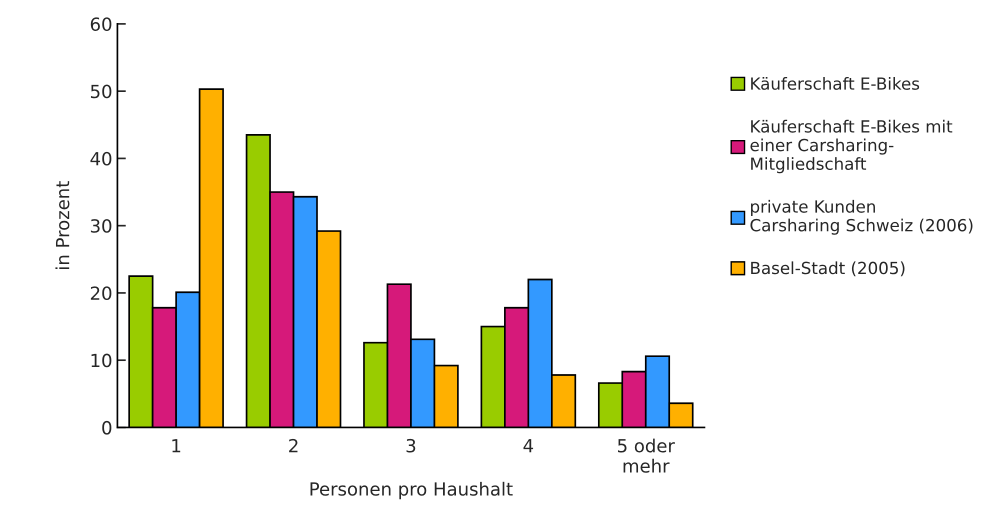 This screenshot has width=995, height=531. What do you see at coordinates (107, 427) in the screenshot?
I see `y-tick-label: 0` at bounding box center [107, 427].